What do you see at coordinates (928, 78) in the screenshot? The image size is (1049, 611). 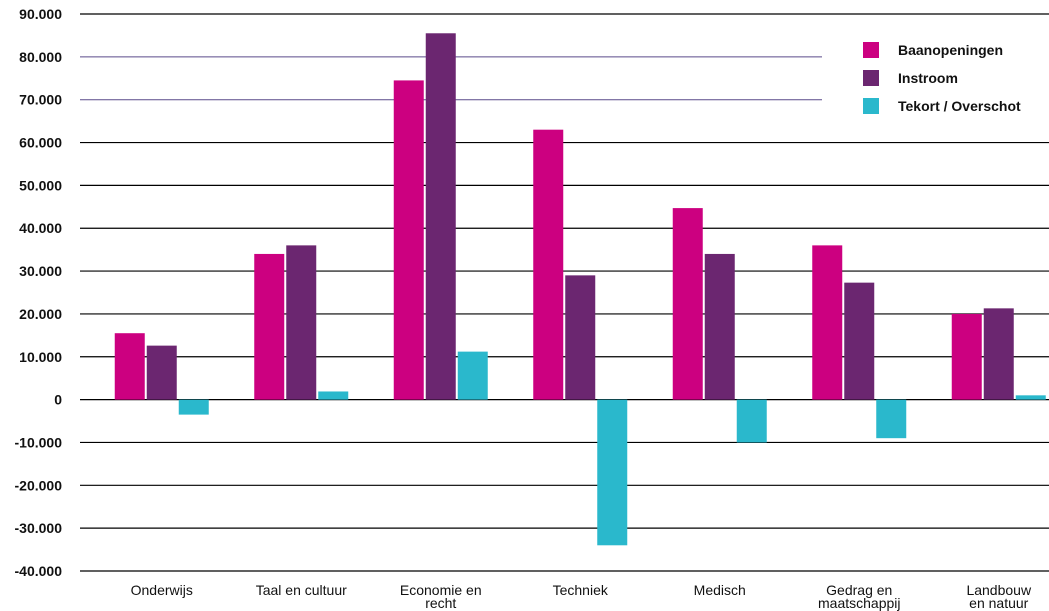 I see `legend-label: Instroom` at bounding box center [928, 78].